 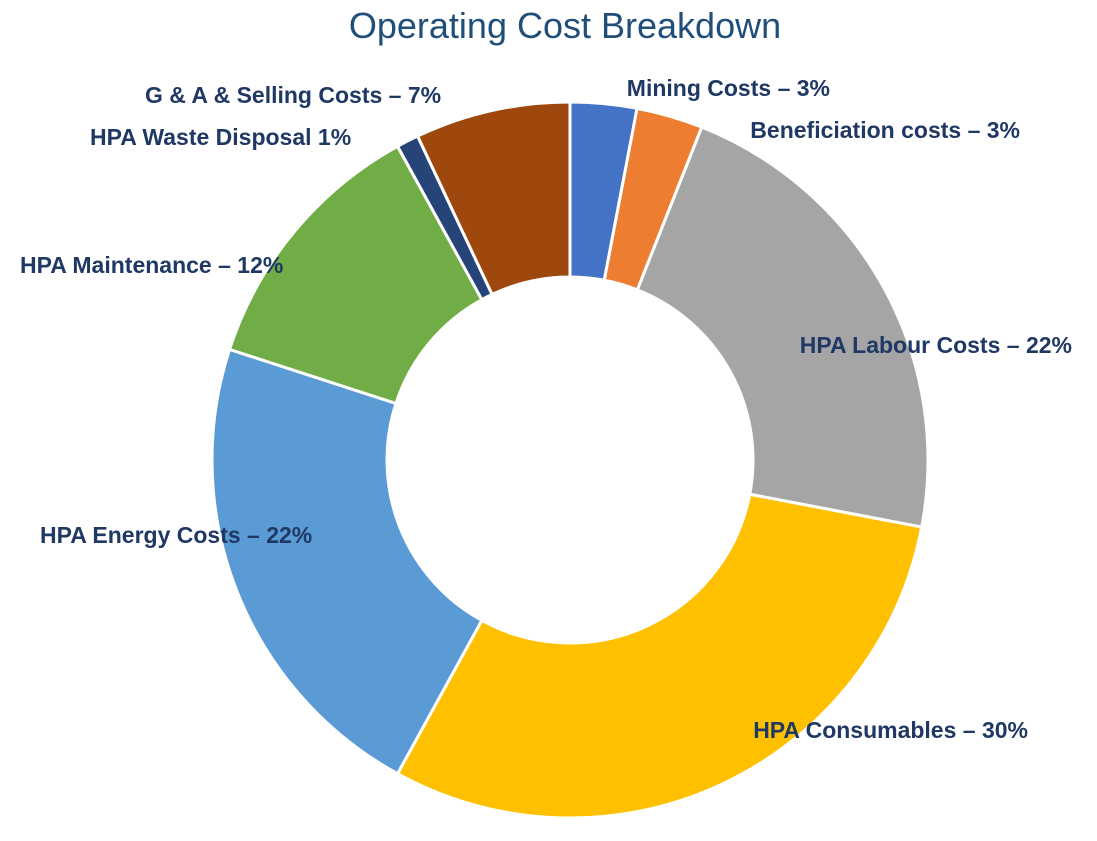 I want to click on data-label: HPA Consumables – 30%, so click(x=890, y=730).